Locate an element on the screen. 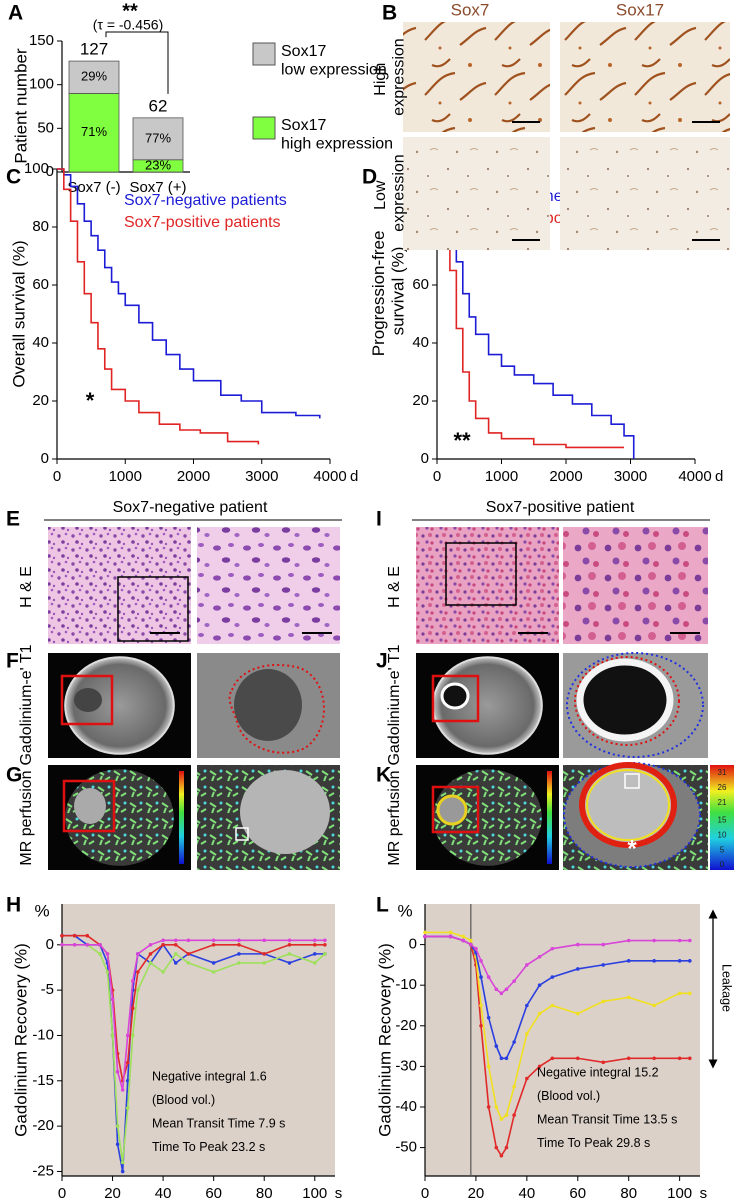 The width and height of the screenshot is (735, 1201). y-tick-label: 50 is located at coordinates (45, 127).